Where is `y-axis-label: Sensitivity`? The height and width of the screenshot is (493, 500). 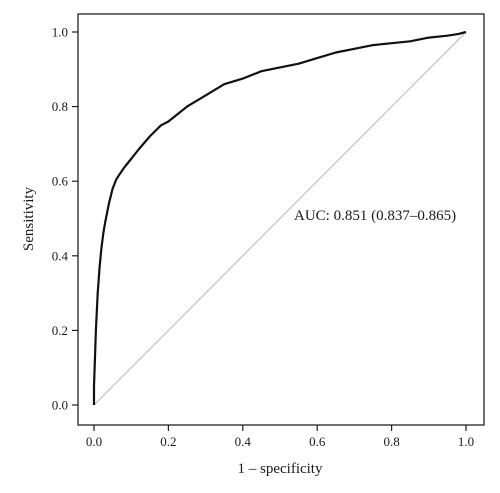 y-axis-label: Sensitivity is located at coordinates (29, 218).